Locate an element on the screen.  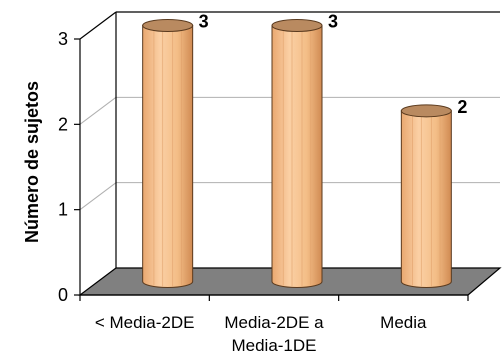
category-label: Media-1DE is located at coordinates (273, 345).